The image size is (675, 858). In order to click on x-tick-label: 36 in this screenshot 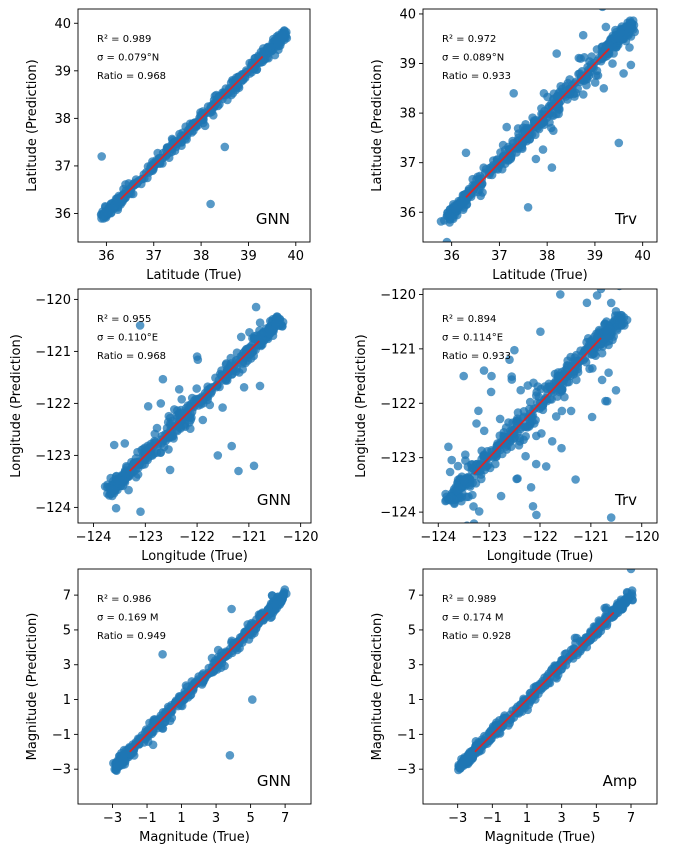, I will do `click(451, 256)`.